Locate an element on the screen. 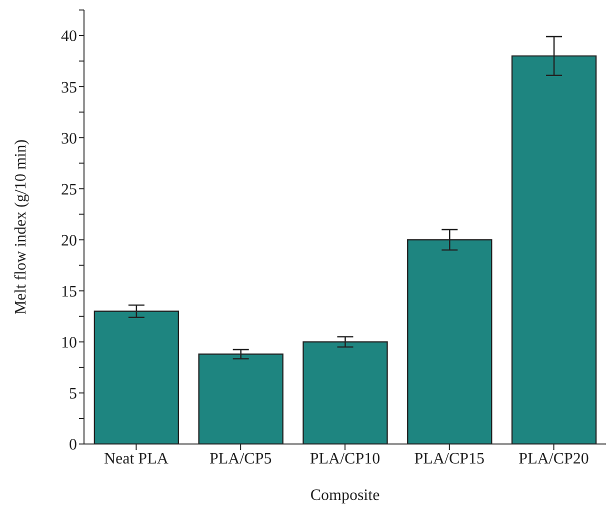 The image size is (610, 506). x-tick-label: PLA/CP20 is located at coordinates (553, 459).